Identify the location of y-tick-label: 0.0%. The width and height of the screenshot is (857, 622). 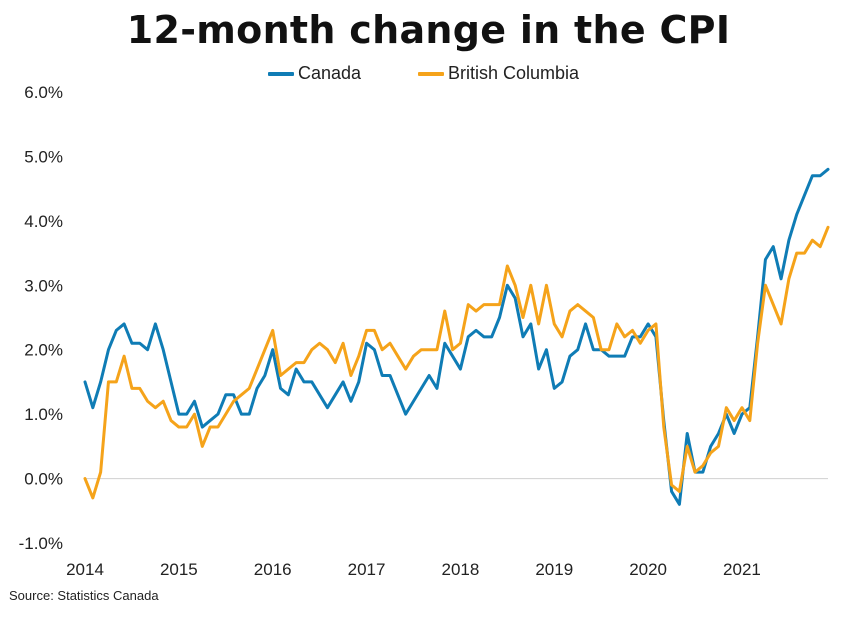
(43, 479).